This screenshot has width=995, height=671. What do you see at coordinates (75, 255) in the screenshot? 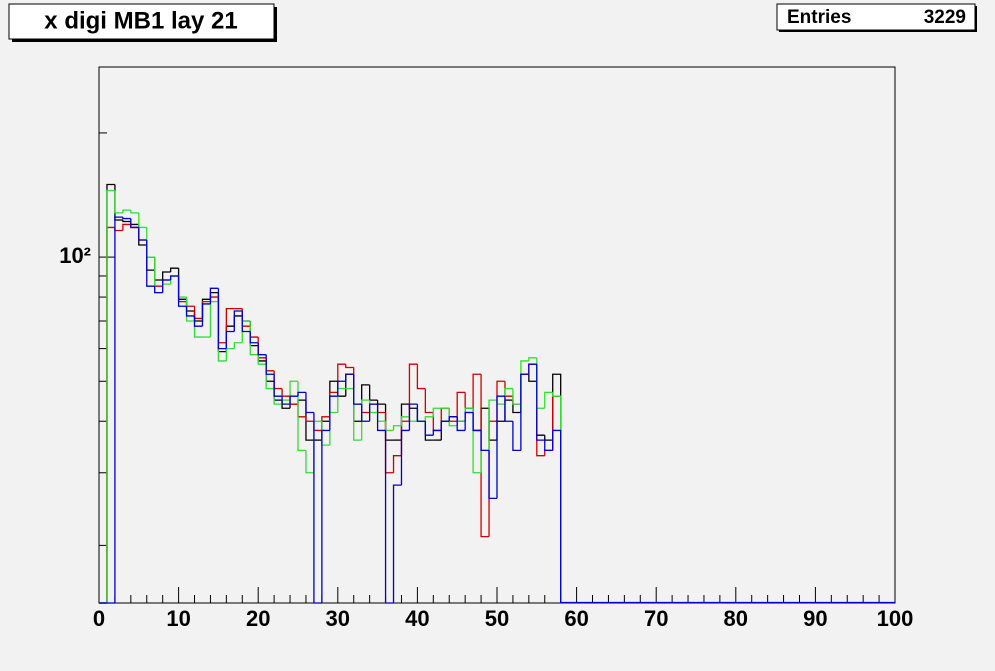
I see `y-tick-label: 10²` at bounding box center [75, 255].